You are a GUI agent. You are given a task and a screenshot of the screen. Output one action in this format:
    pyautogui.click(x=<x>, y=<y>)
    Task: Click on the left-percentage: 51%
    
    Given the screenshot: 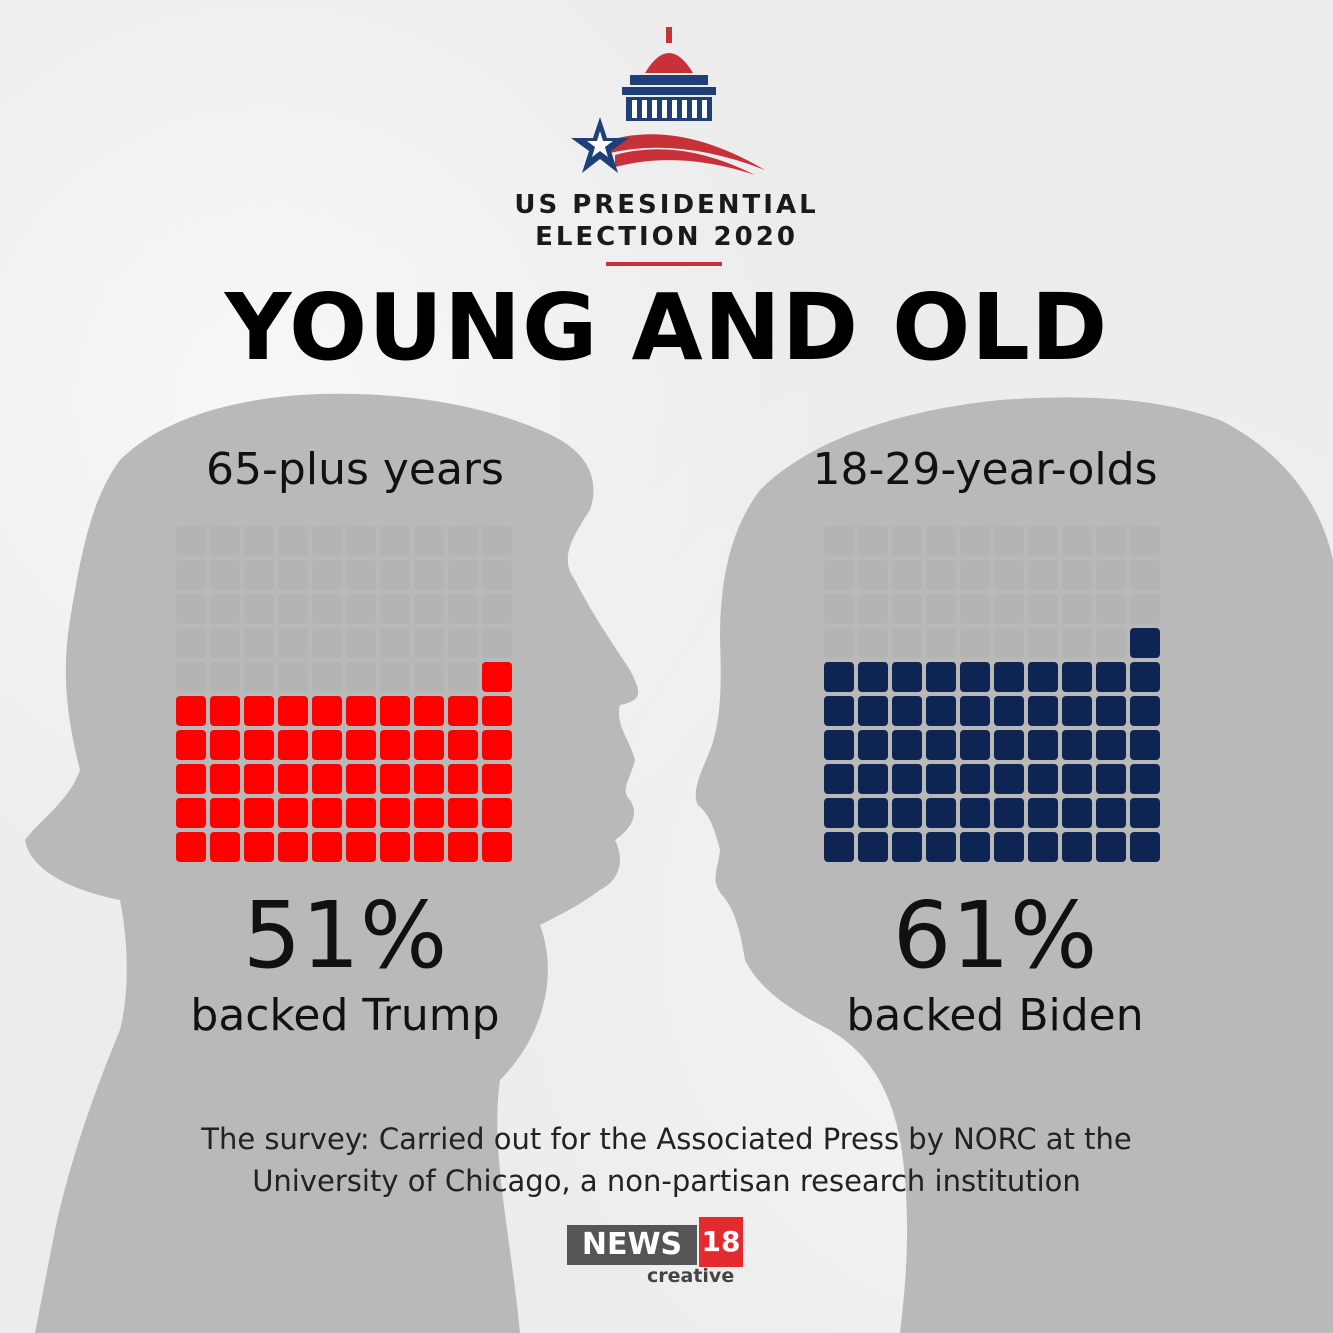 What is the action you would take?
    pyautogui.click(x=345, y=935)
    